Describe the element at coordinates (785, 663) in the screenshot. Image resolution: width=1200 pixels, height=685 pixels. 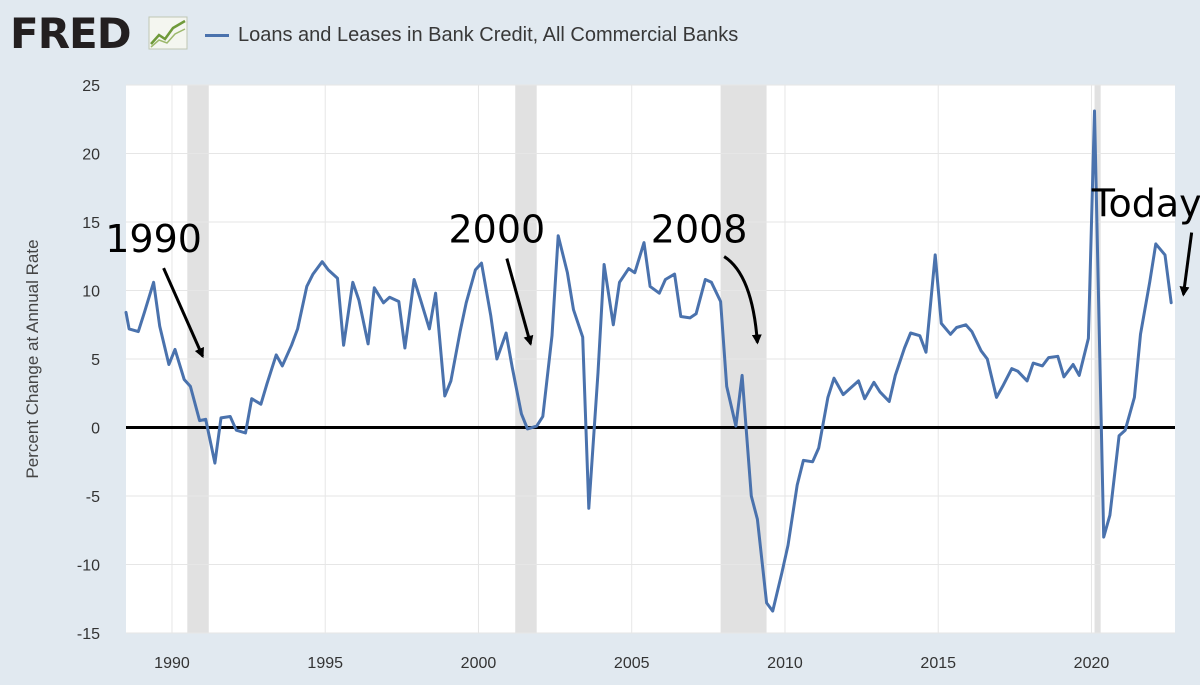
I see `x-tick-label: 2010` at that location.